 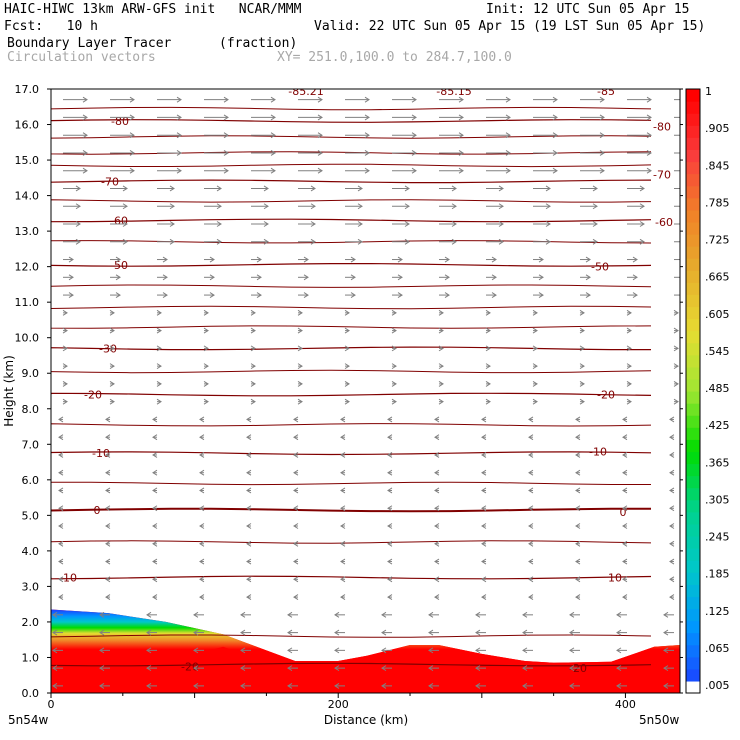 I want to click on y-tick-label: 13.0, so click(x=27, y=231).